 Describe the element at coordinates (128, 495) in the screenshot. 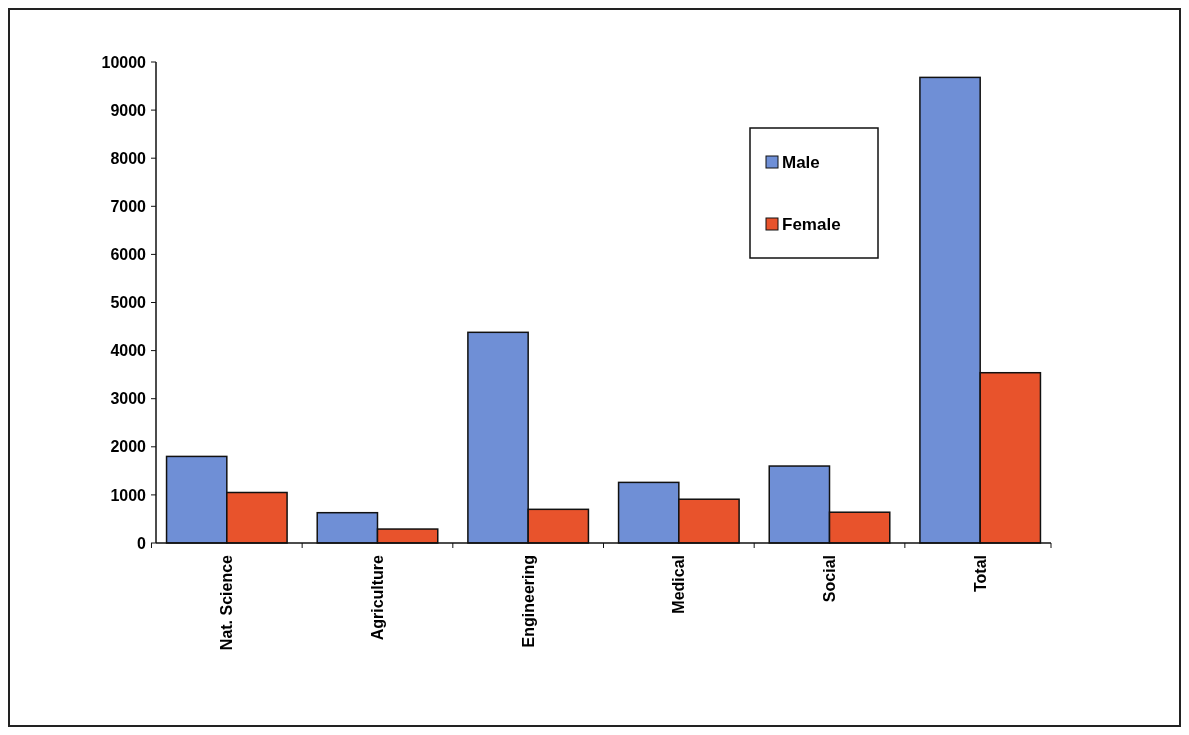

I see `y-tick-label: 1000` at that location.